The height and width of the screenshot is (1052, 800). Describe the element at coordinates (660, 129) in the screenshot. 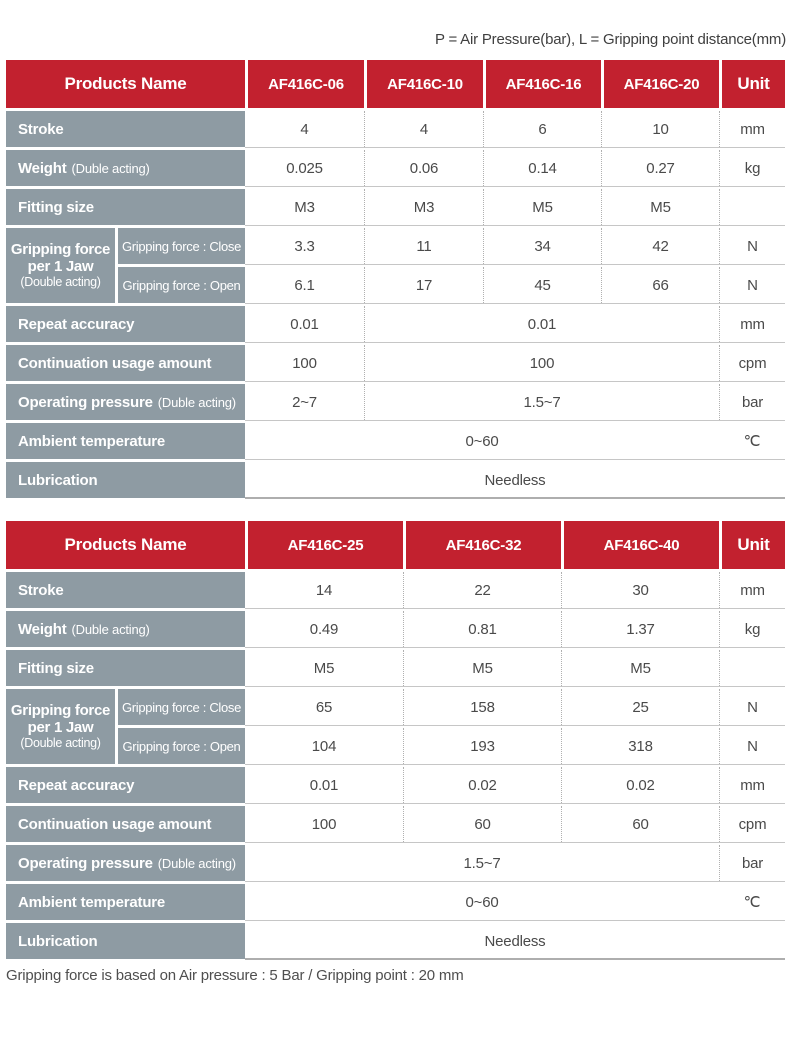

I see `table-cell: 10` at that location.